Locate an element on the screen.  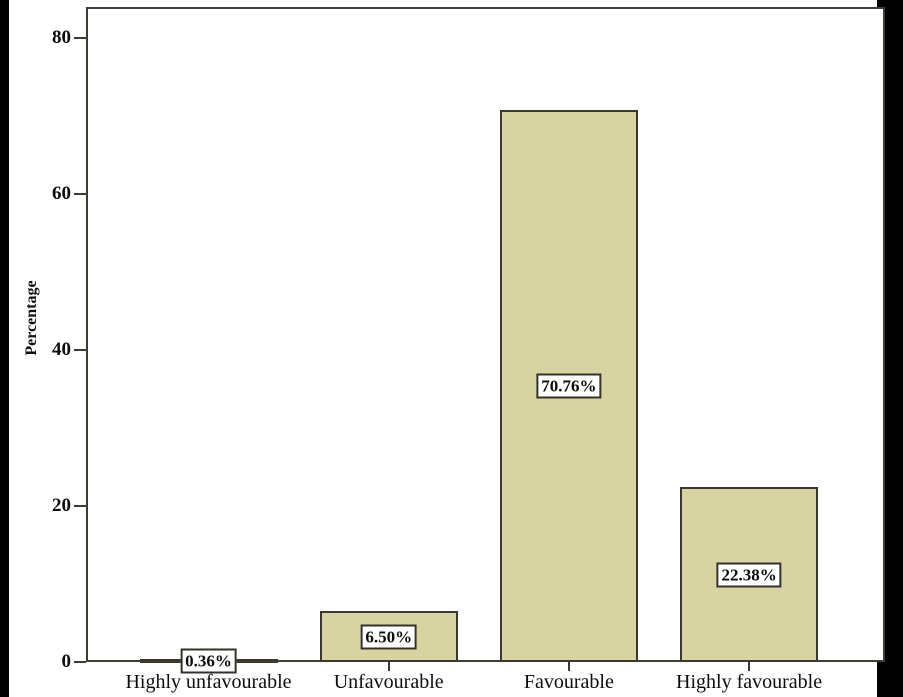
x-tick-label-favourable: Favourable is located at coordinates (568, 682).